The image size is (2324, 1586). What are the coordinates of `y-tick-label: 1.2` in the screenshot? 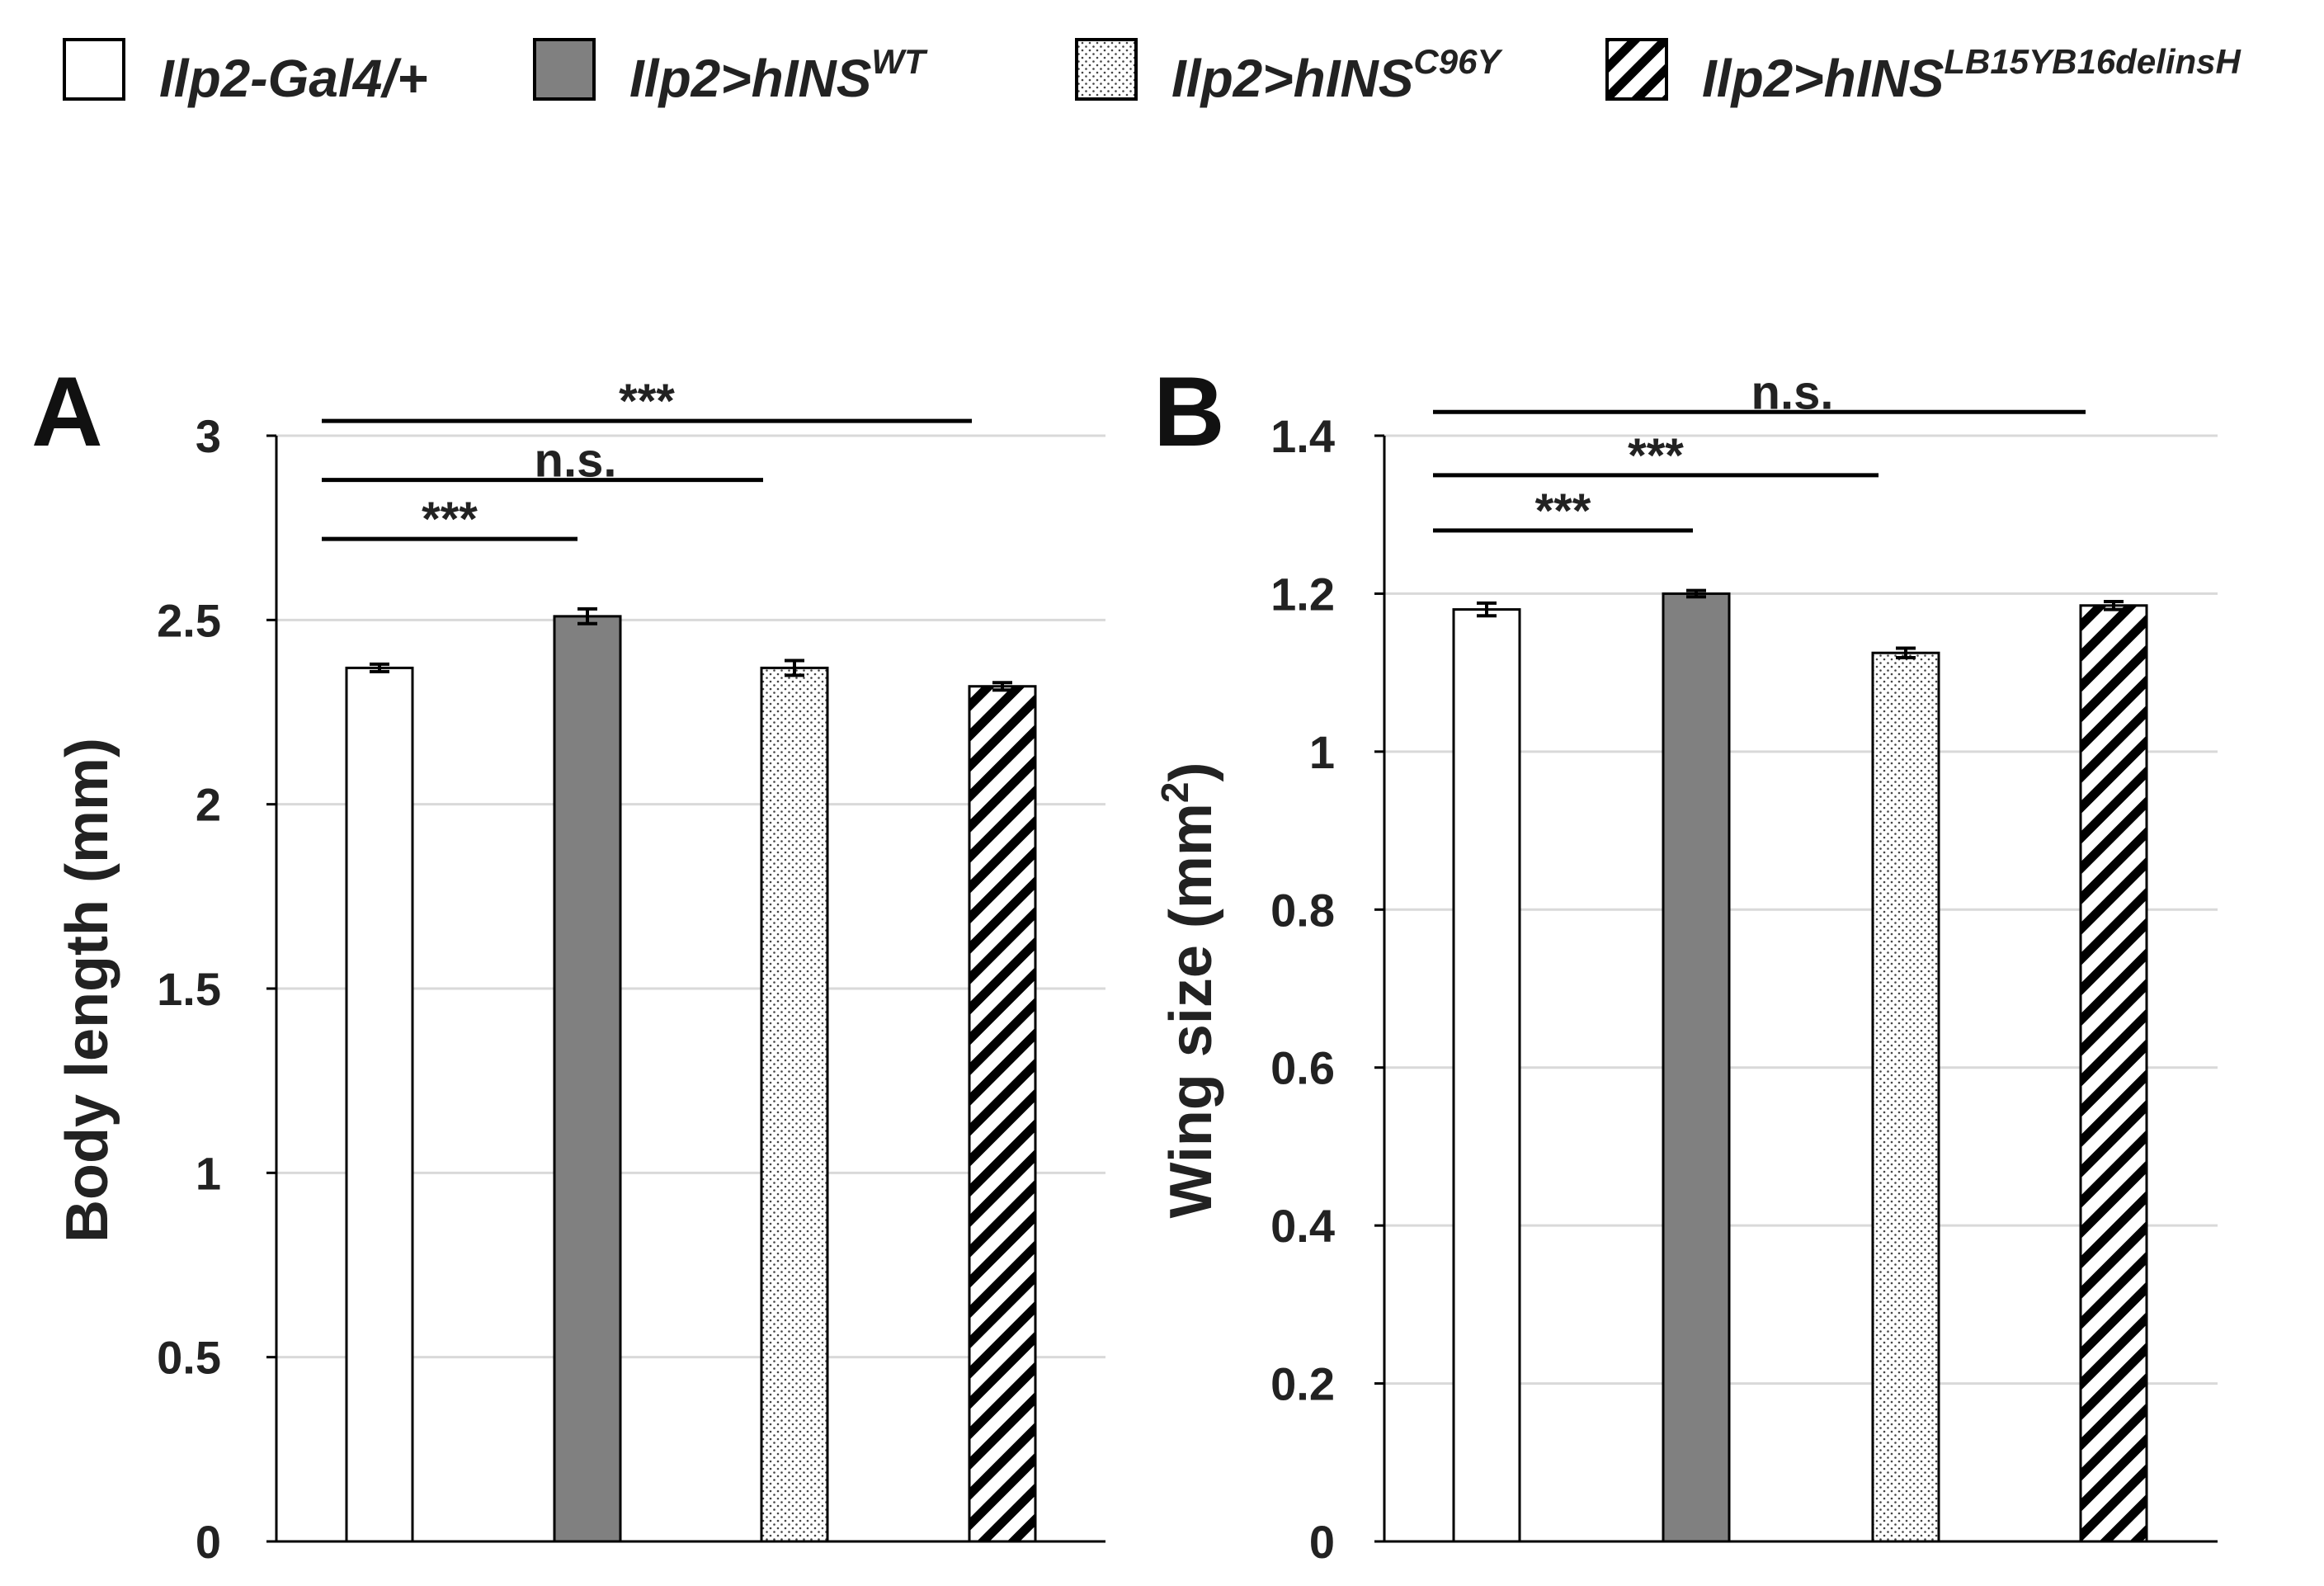 It's located at (1302, 594).